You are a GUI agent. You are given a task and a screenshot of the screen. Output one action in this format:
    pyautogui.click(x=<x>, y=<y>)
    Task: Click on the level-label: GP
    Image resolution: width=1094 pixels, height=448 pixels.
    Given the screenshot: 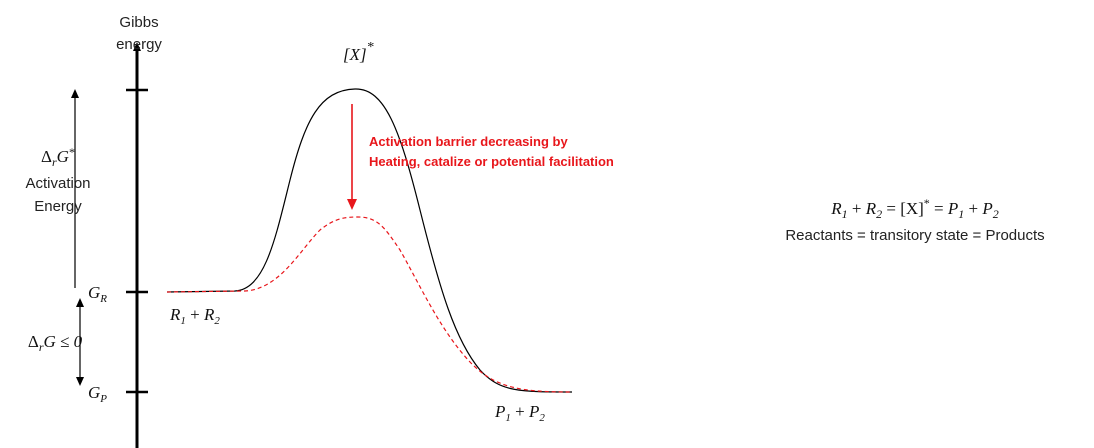 What is the action you would take?
    pyautogui.click(x=97, y=394)
    